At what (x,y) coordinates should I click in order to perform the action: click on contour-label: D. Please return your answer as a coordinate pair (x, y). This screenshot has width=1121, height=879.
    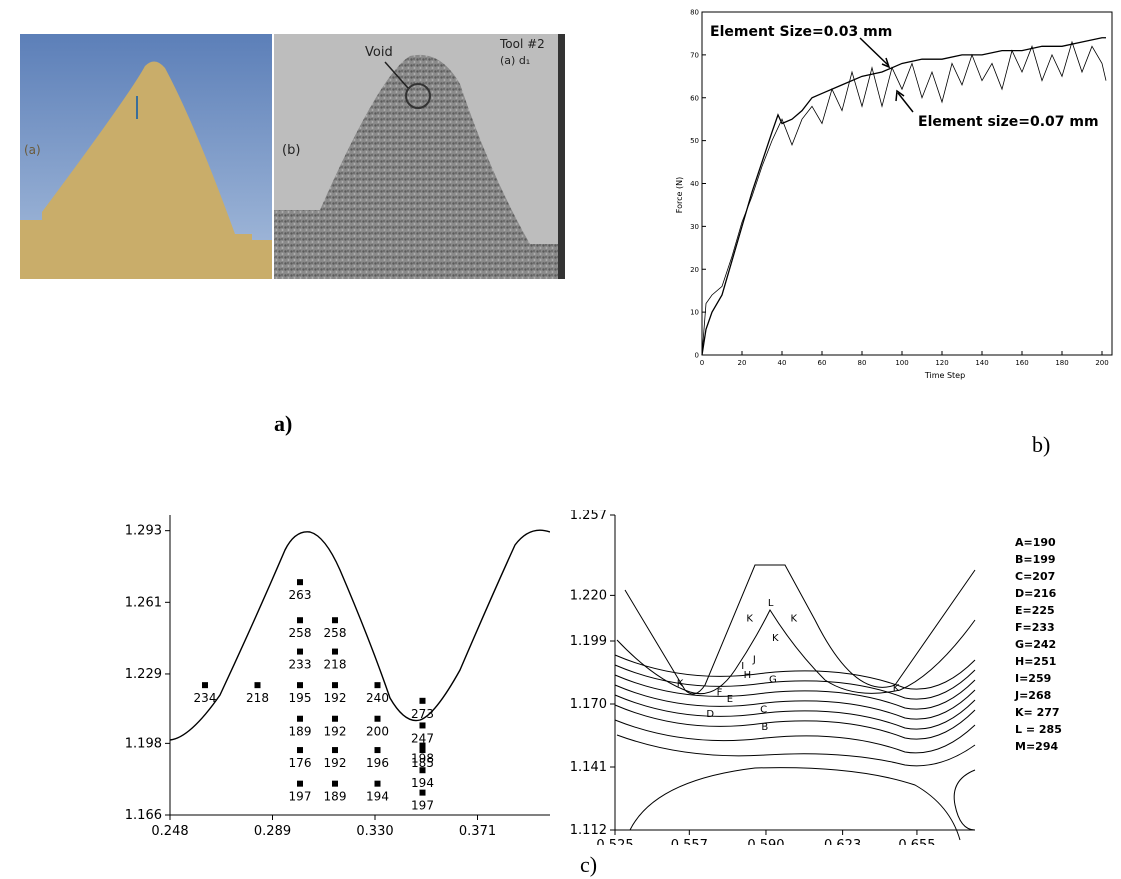
    Looking at the image, I should click on (710, 714).